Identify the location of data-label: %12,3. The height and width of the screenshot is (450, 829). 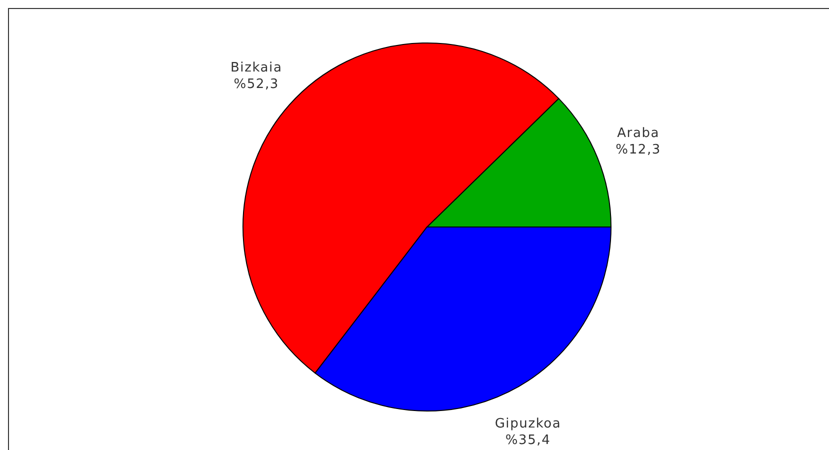
(638, 150).